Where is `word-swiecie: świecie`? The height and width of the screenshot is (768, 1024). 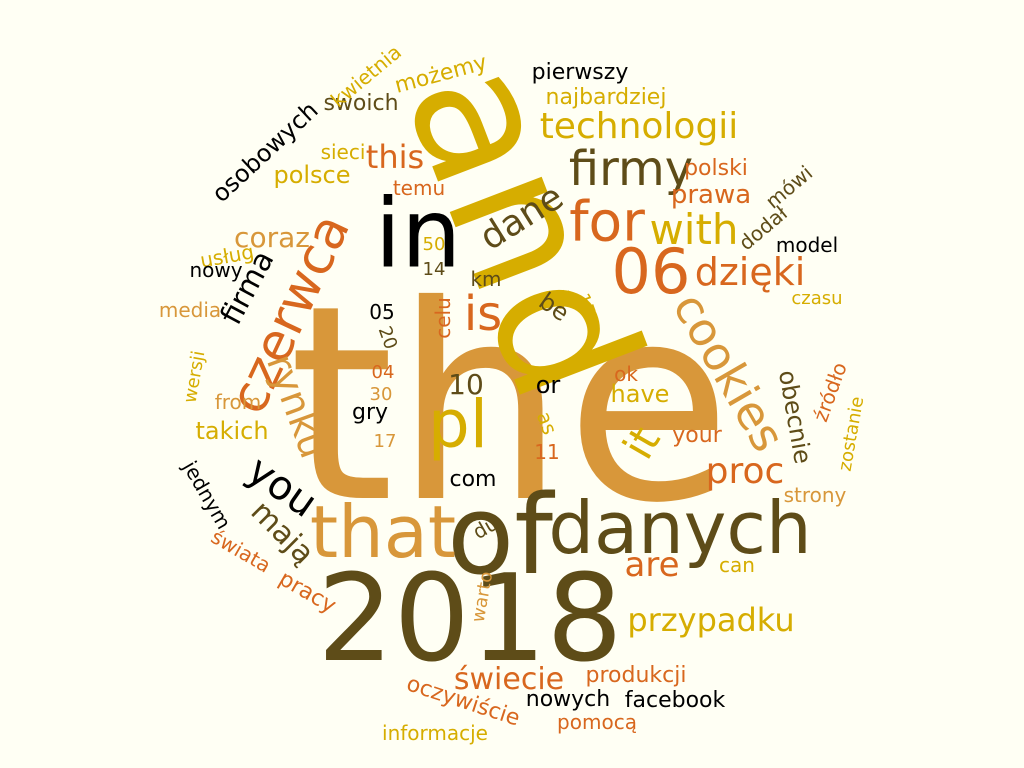 word-swiecie: świecie is located at coordinates (509, 679).